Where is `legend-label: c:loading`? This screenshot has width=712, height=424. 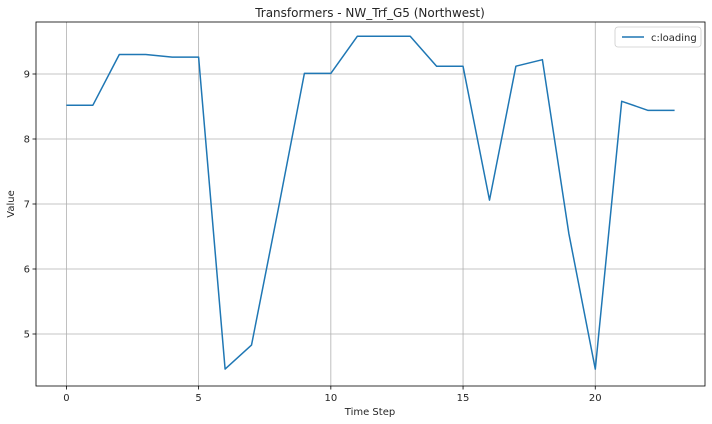
legend-label: c:loading is located at coordinates (674, 38).